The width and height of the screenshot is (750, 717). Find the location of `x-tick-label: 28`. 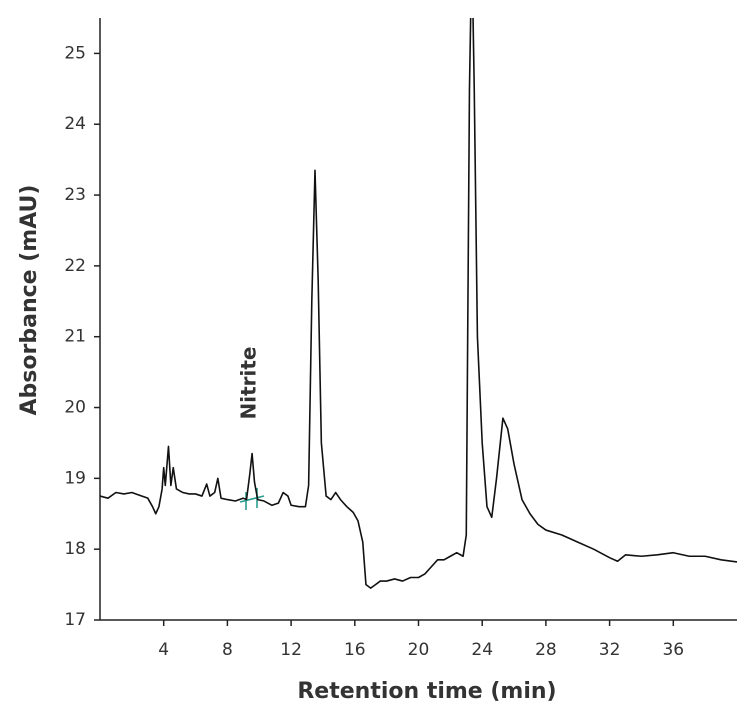

x-tick-label: 28 is located at coordinates (546, 650).